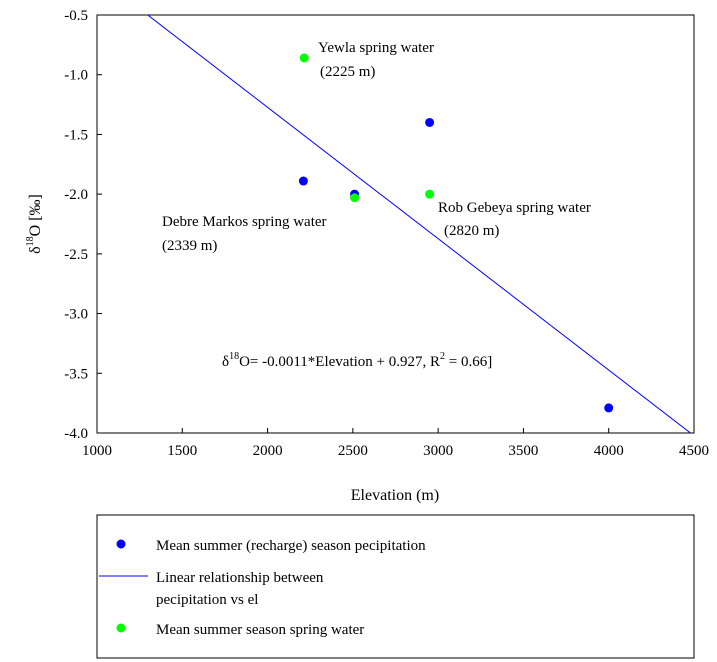 This screenshot has height=662, width=717. Describe the element at coordinates (694, 451) in the screenshot. I see `x-tick-label: 4500` at that location.